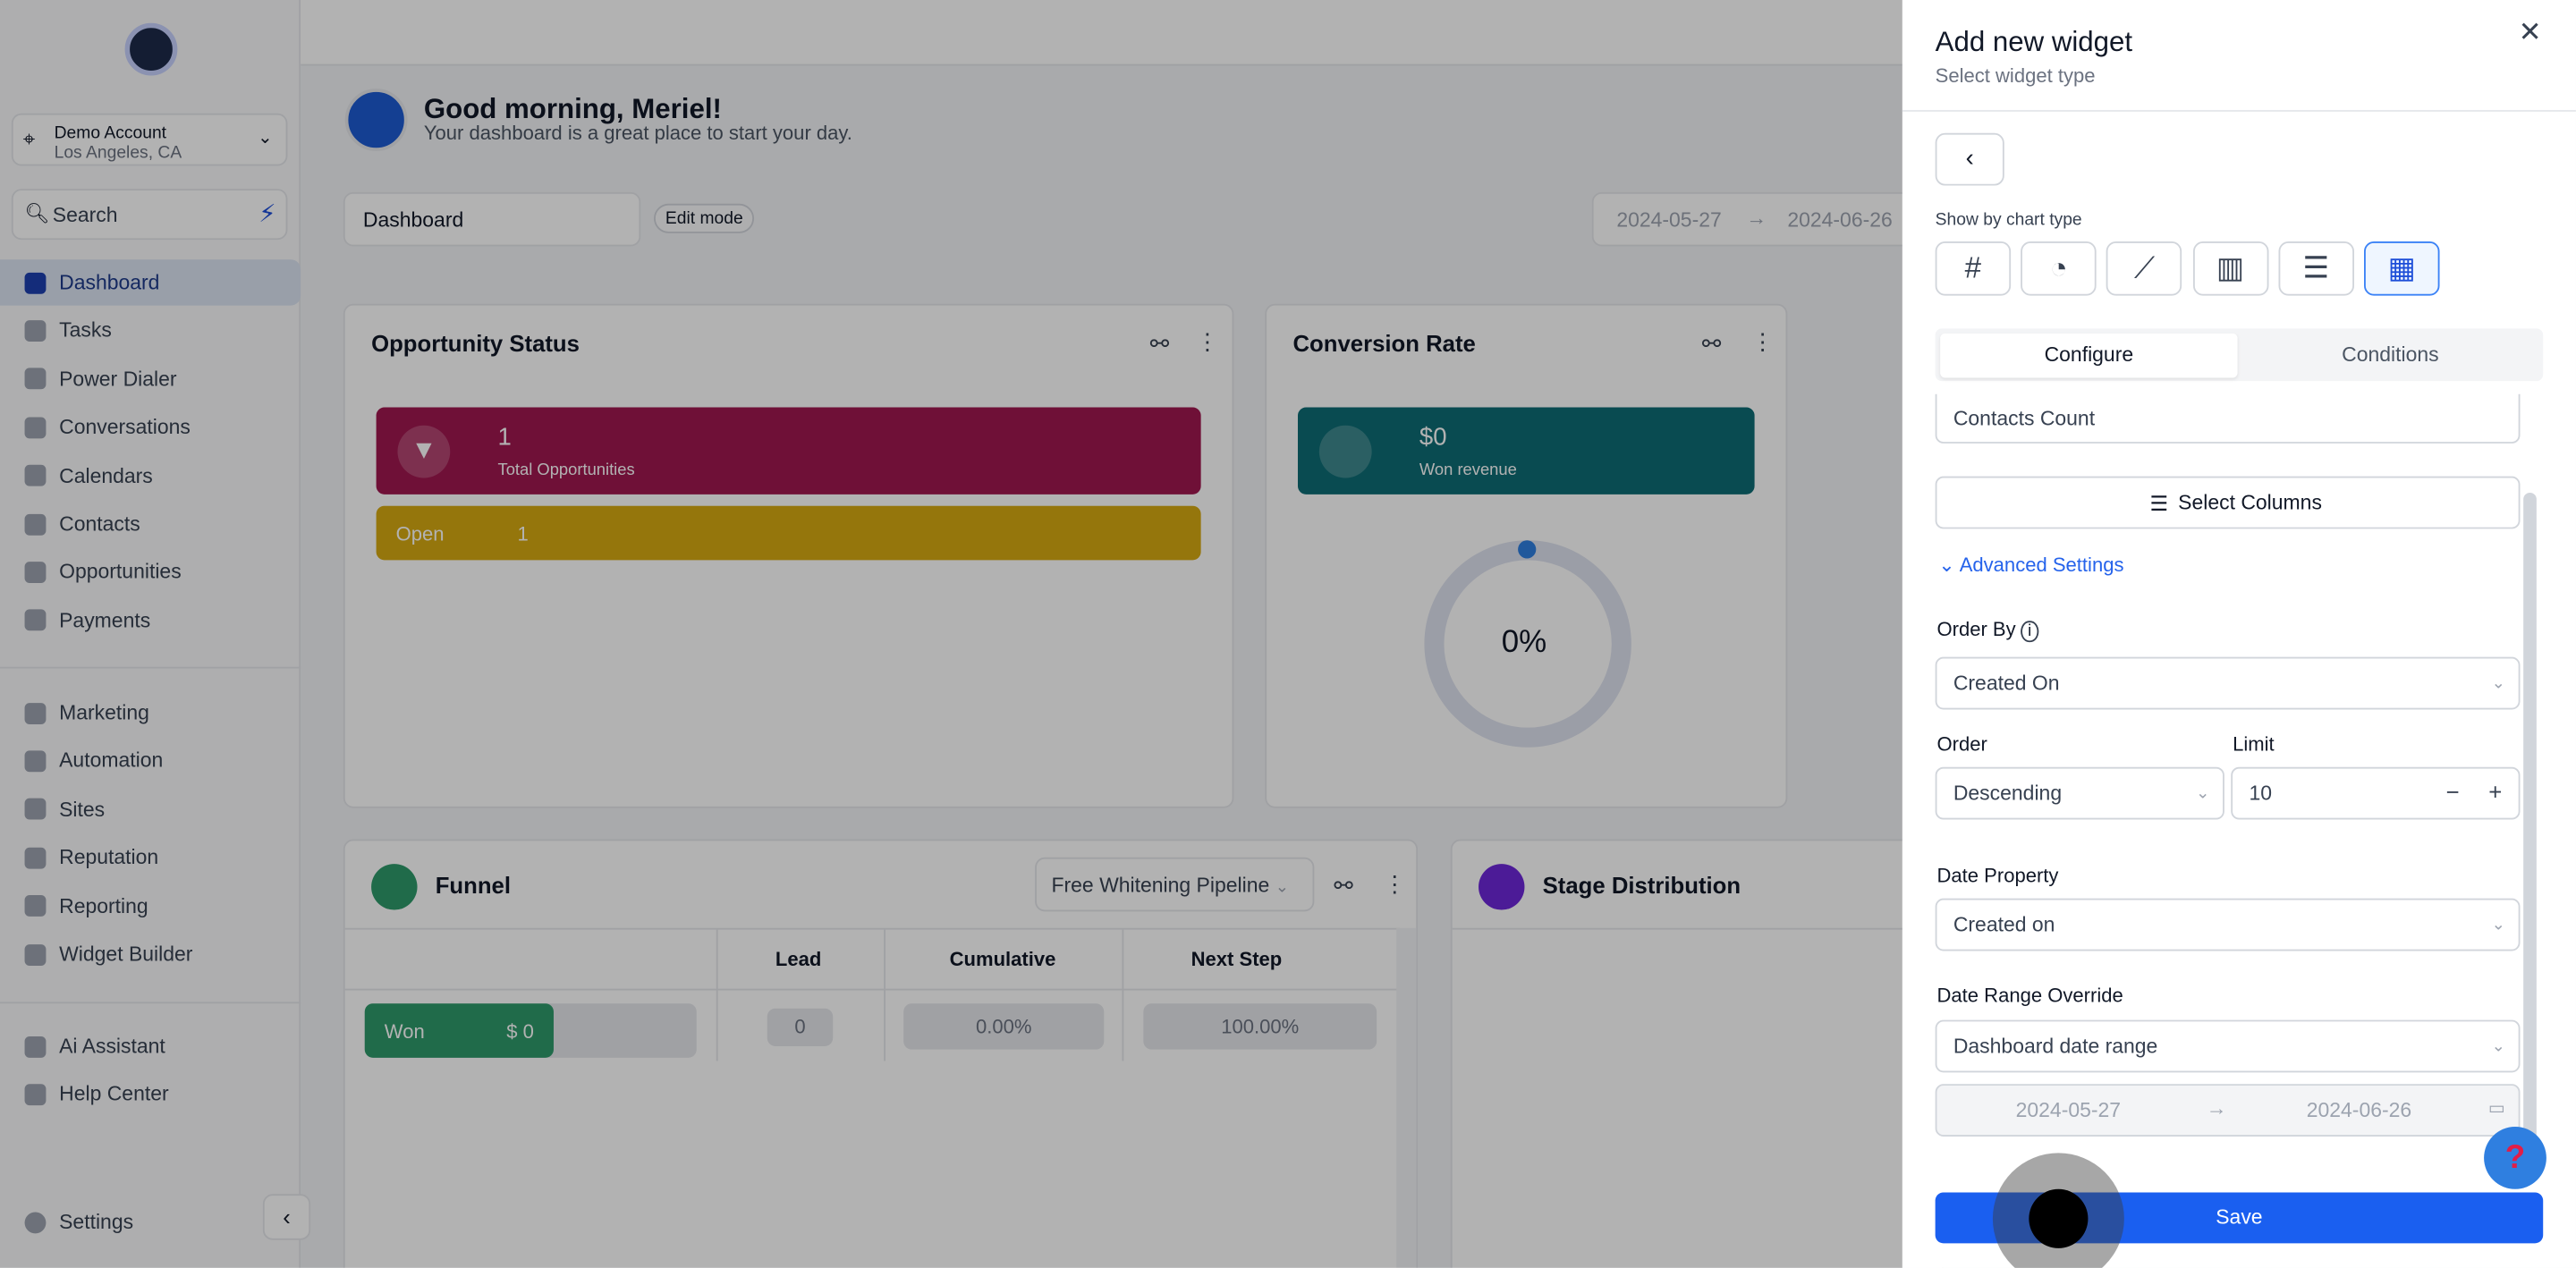 This screenshot has width=2576, height=1268. Describe the element at coordinates (2515, 1157) in the screenshot. I see `help-bubble-button: ?` at that location.